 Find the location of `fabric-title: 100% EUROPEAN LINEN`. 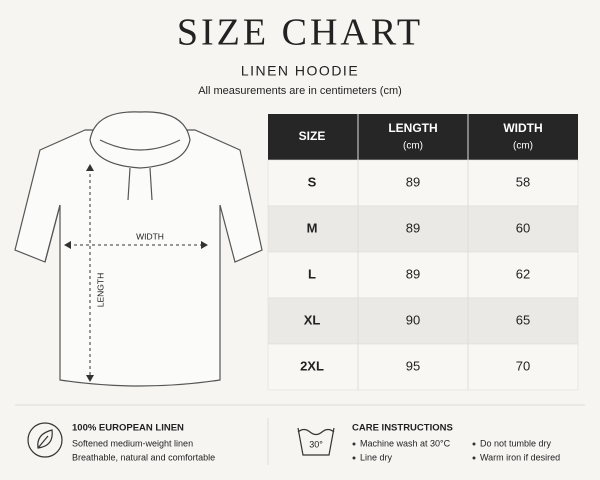

fabric-title: 100% EUROPEAN LINEN is located at coordinates (128, 428).